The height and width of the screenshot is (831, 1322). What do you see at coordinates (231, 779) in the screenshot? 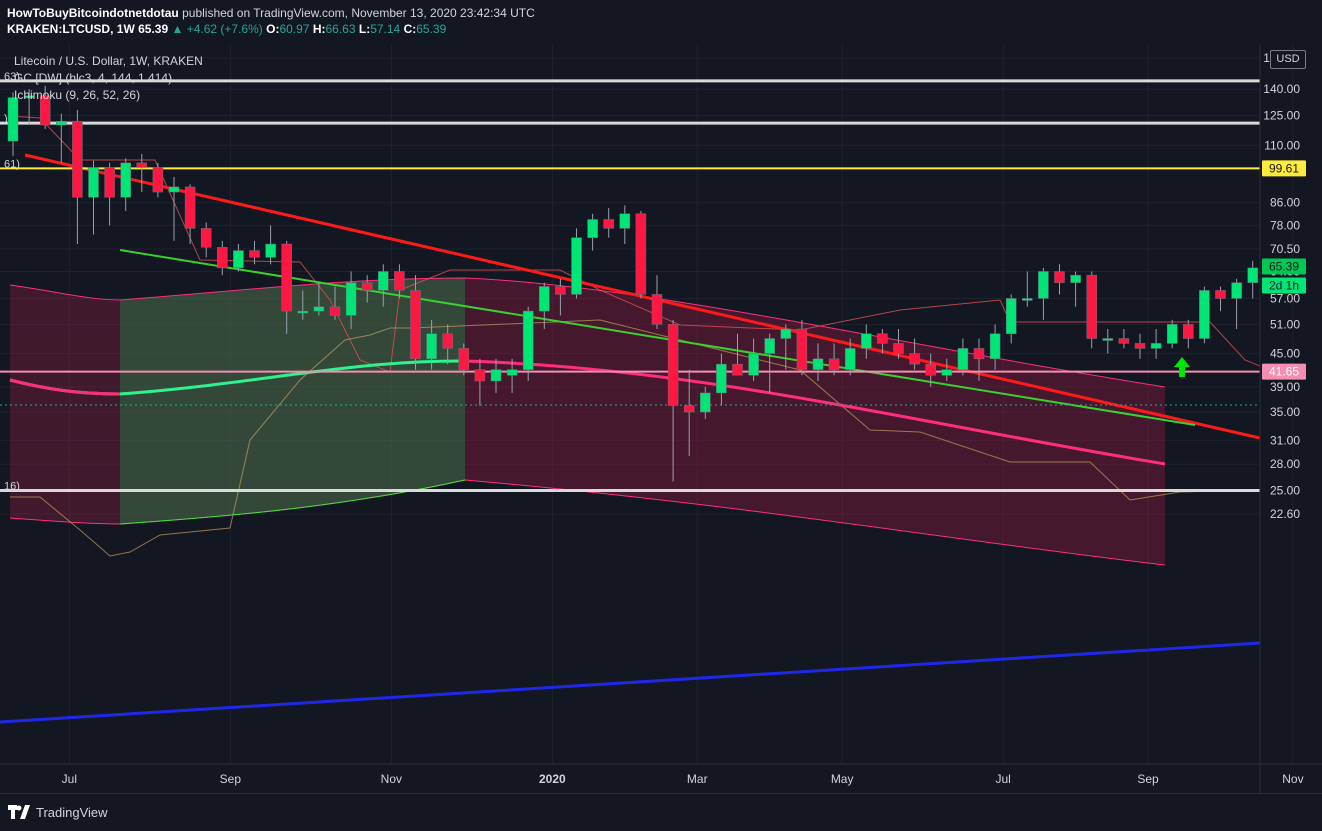
I see `time-tick-1: Sep` at bounding box center [231, 779].